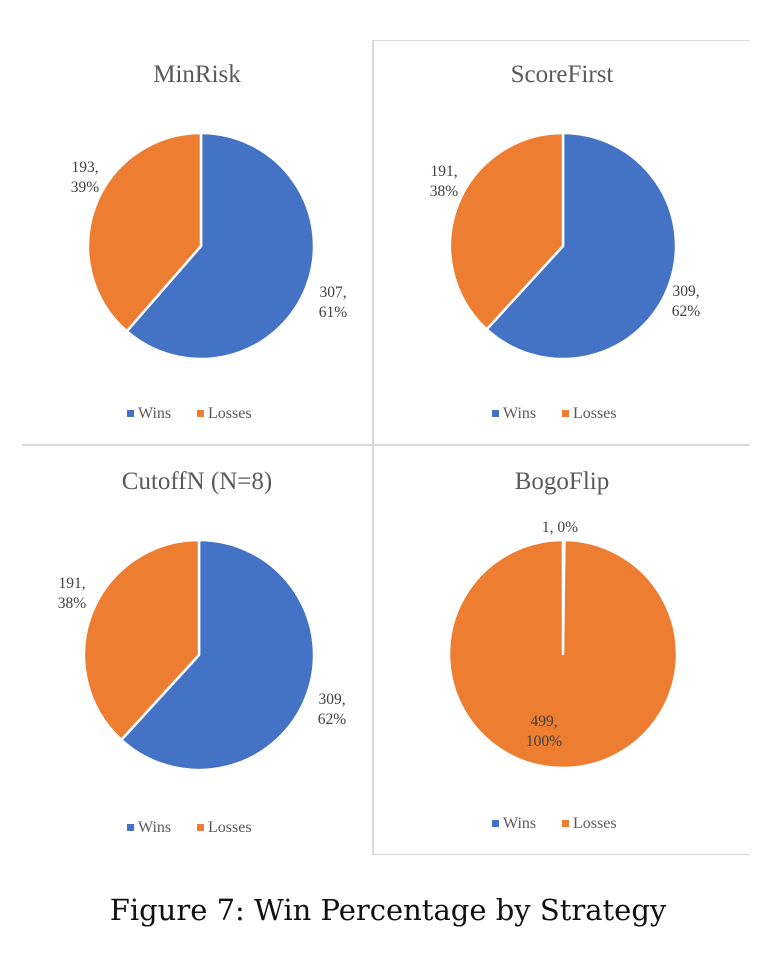 This screenshot has width=776, height=970. What do you see at coordinates (333, 302) in the screenshot?
I see `data-label-wins: 307, 61%` at bounding box center [333, 302].